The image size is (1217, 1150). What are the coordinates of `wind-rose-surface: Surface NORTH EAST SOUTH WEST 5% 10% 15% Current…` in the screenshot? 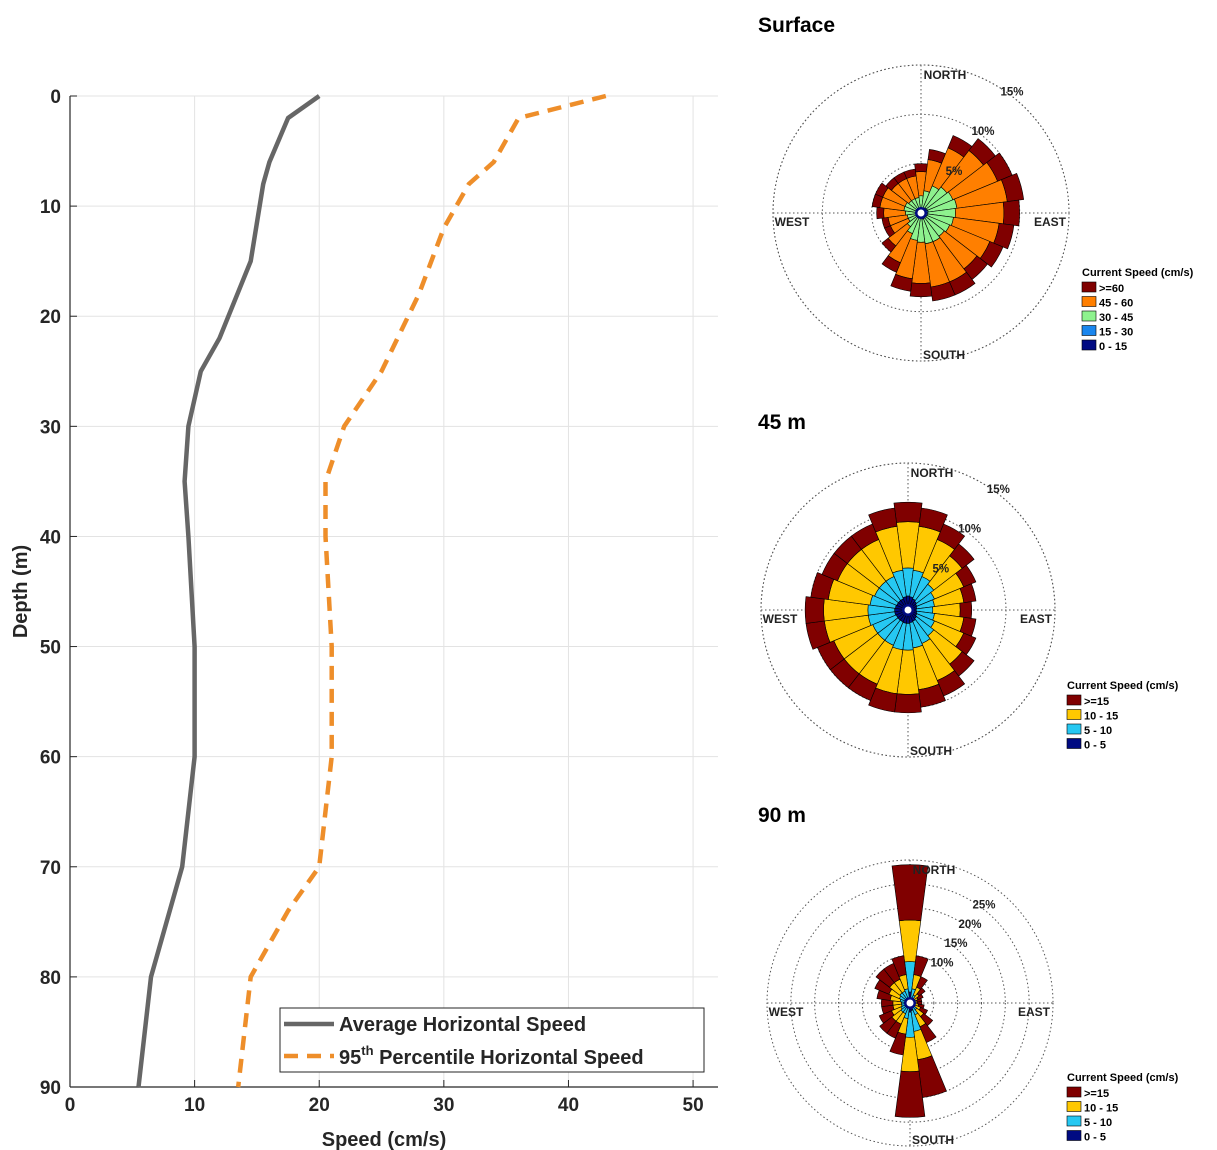 It's located at (976, 188).